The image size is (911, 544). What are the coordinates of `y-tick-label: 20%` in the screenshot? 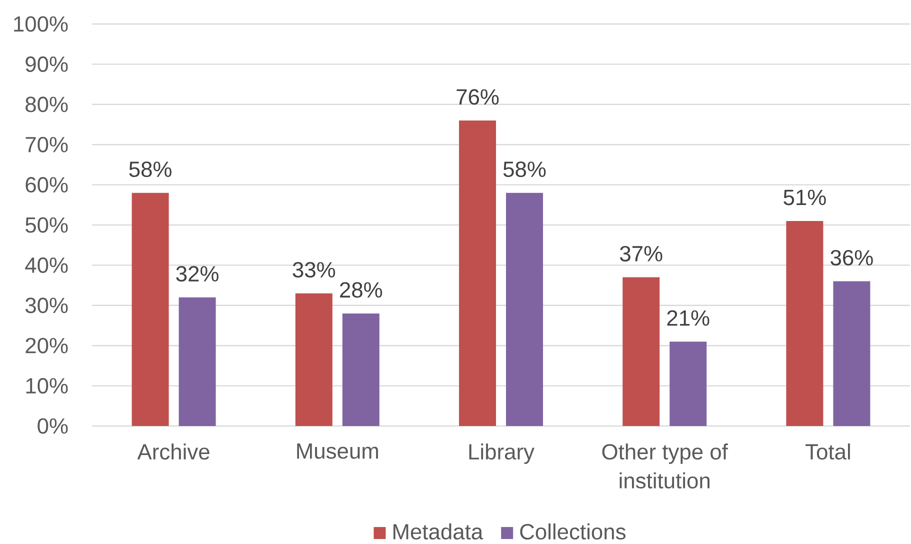 It's located at (47, 346).